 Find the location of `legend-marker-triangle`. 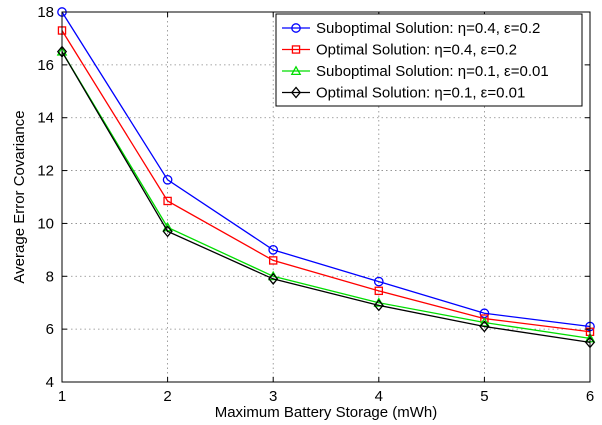

legend-marker-triangle is located at coordinates (296, 70).